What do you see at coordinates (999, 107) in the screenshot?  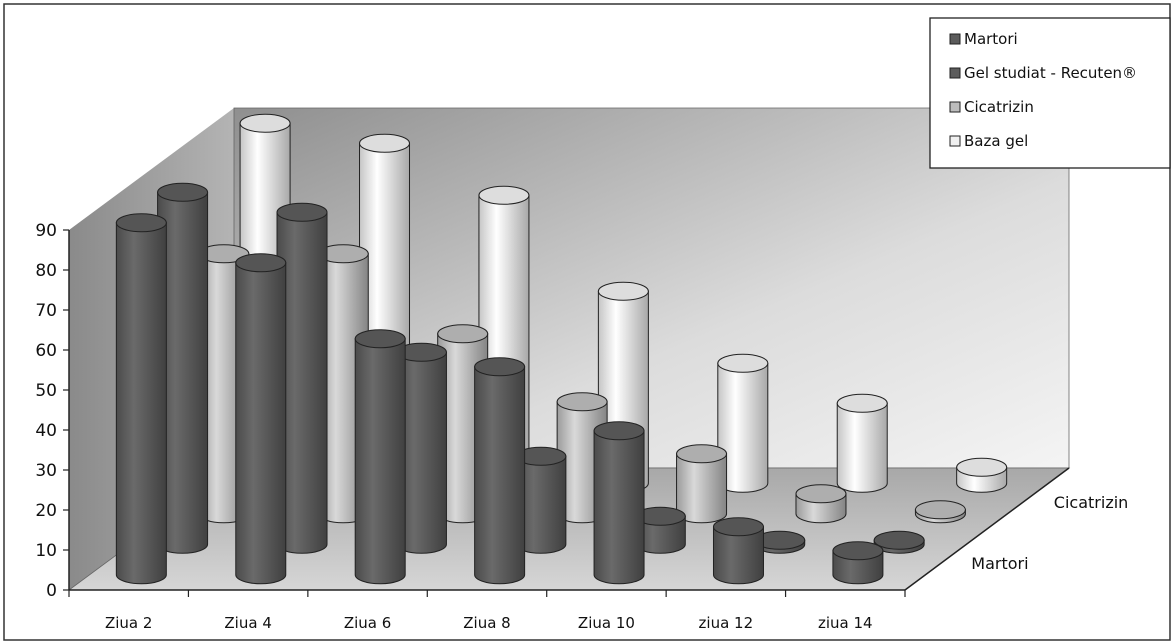 I see `legend-label: Cicatrizin` at bounding box center [999, 107].